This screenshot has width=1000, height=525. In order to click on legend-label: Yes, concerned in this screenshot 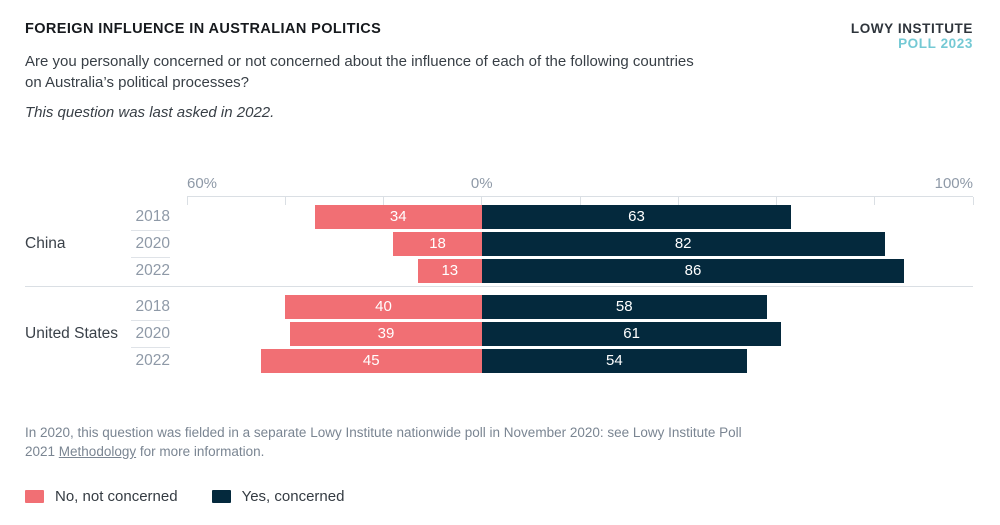, I will do `click(293, 496)`.